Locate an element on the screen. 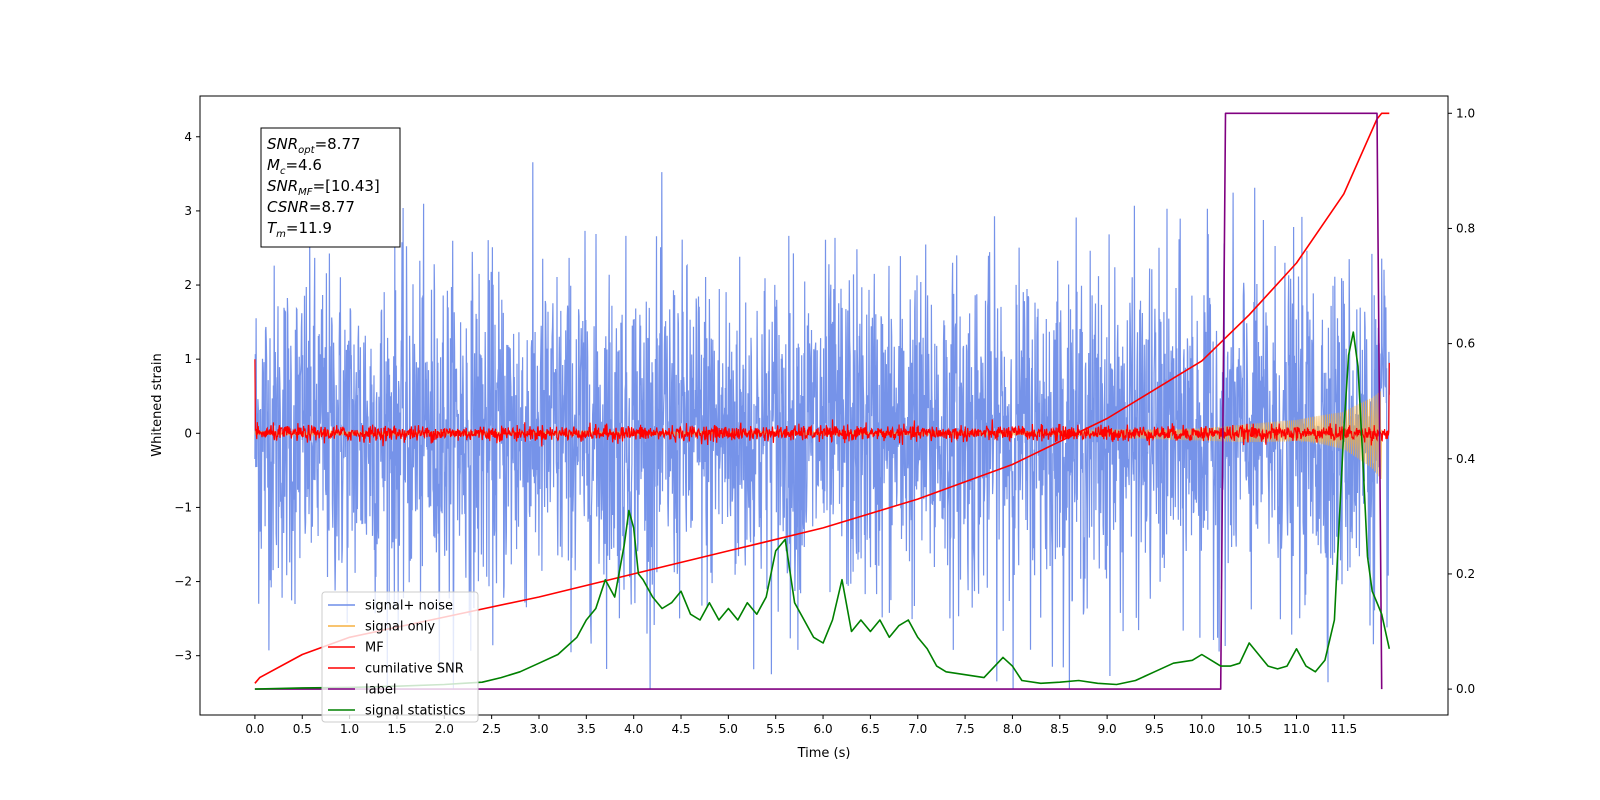 The image size is (1600, 800). x-tick-label: 7.5 is located at coordinates (965, 729).